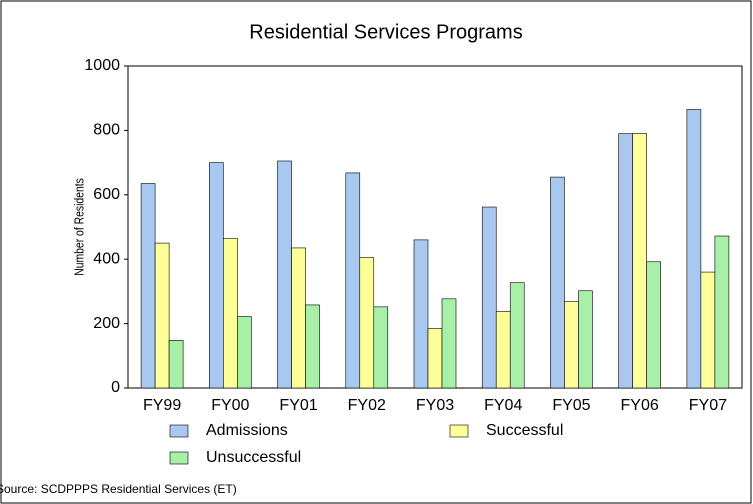  I want to click on y-tick-label: 1000, so click(102, 65).